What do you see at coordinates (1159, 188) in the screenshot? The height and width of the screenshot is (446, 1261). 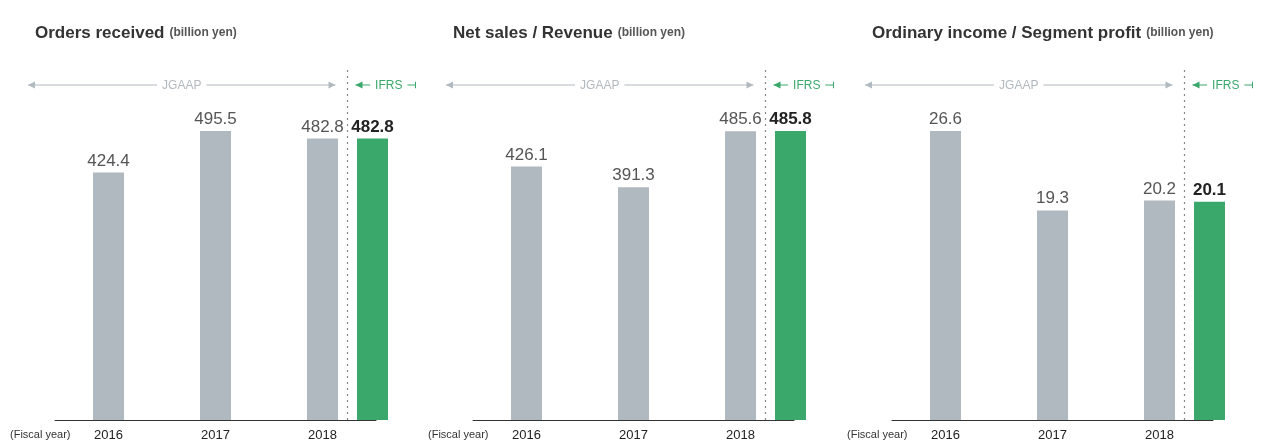 I see `data-label: 20.2` at bounding box center [1159, 188].